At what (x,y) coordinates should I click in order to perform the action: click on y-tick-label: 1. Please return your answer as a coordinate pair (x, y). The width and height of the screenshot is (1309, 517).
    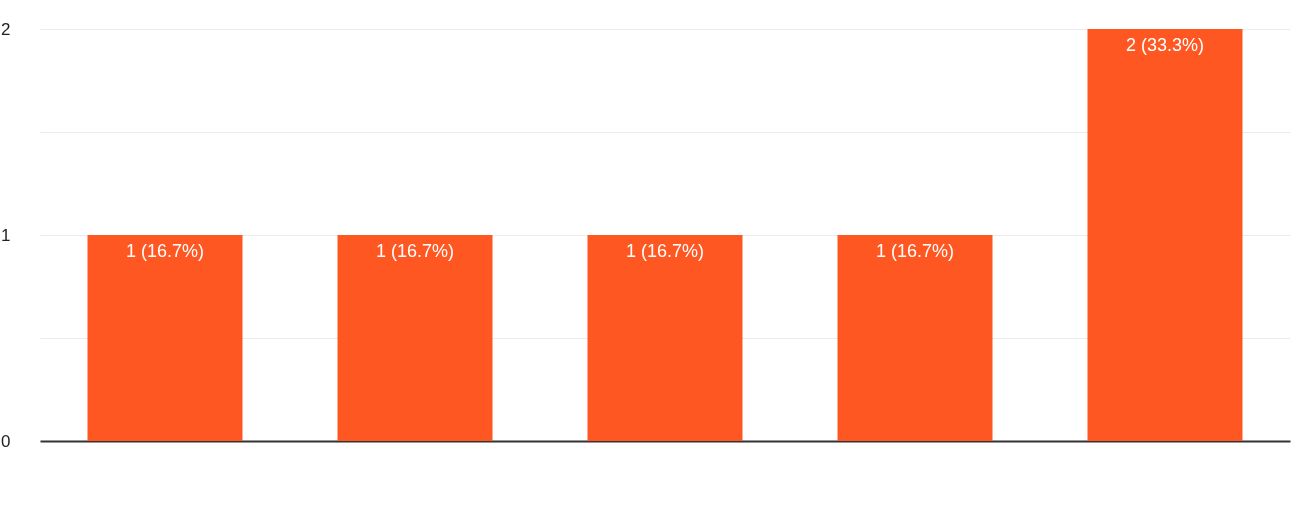
    Looking at the image, I should click on (6, 235).